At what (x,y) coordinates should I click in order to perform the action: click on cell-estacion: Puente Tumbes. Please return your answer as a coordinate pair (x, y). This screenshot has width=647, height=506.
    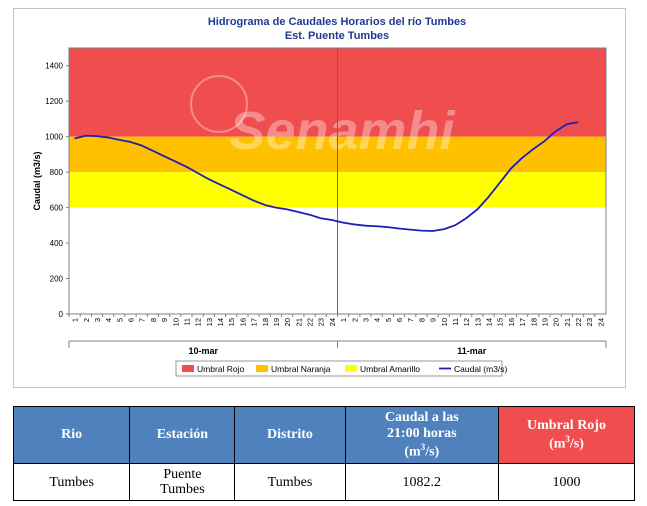
    Looking at the image, I should click on (182, 482).